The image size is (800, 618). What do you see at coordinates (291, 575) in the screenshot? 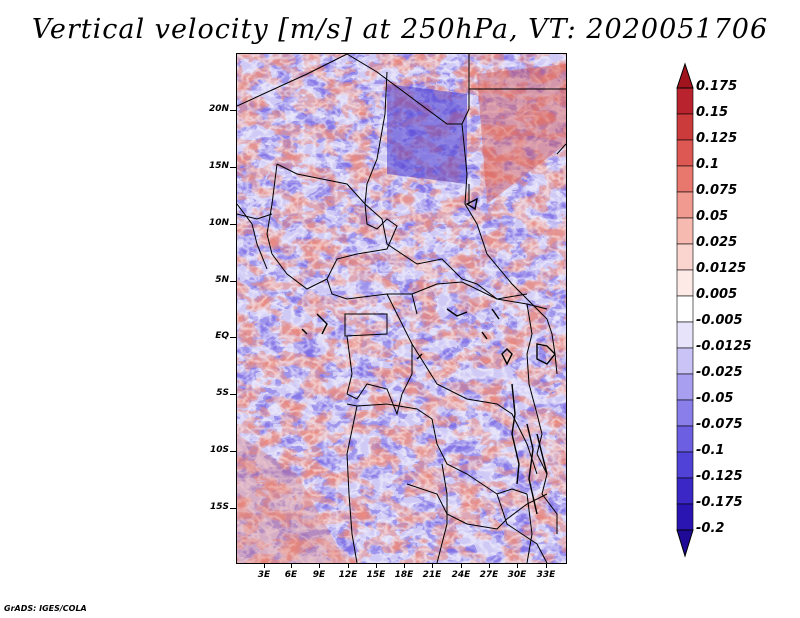
I see `lon-label-6e: 6E` at bounding box center [291, 575].